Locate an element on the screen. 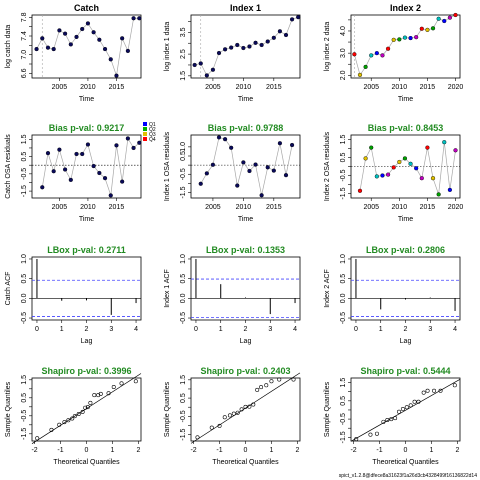 The width and height of the screenshot is (480, 480). catch-acf-xtick-label: 2 is located at coordinates (87, 329).